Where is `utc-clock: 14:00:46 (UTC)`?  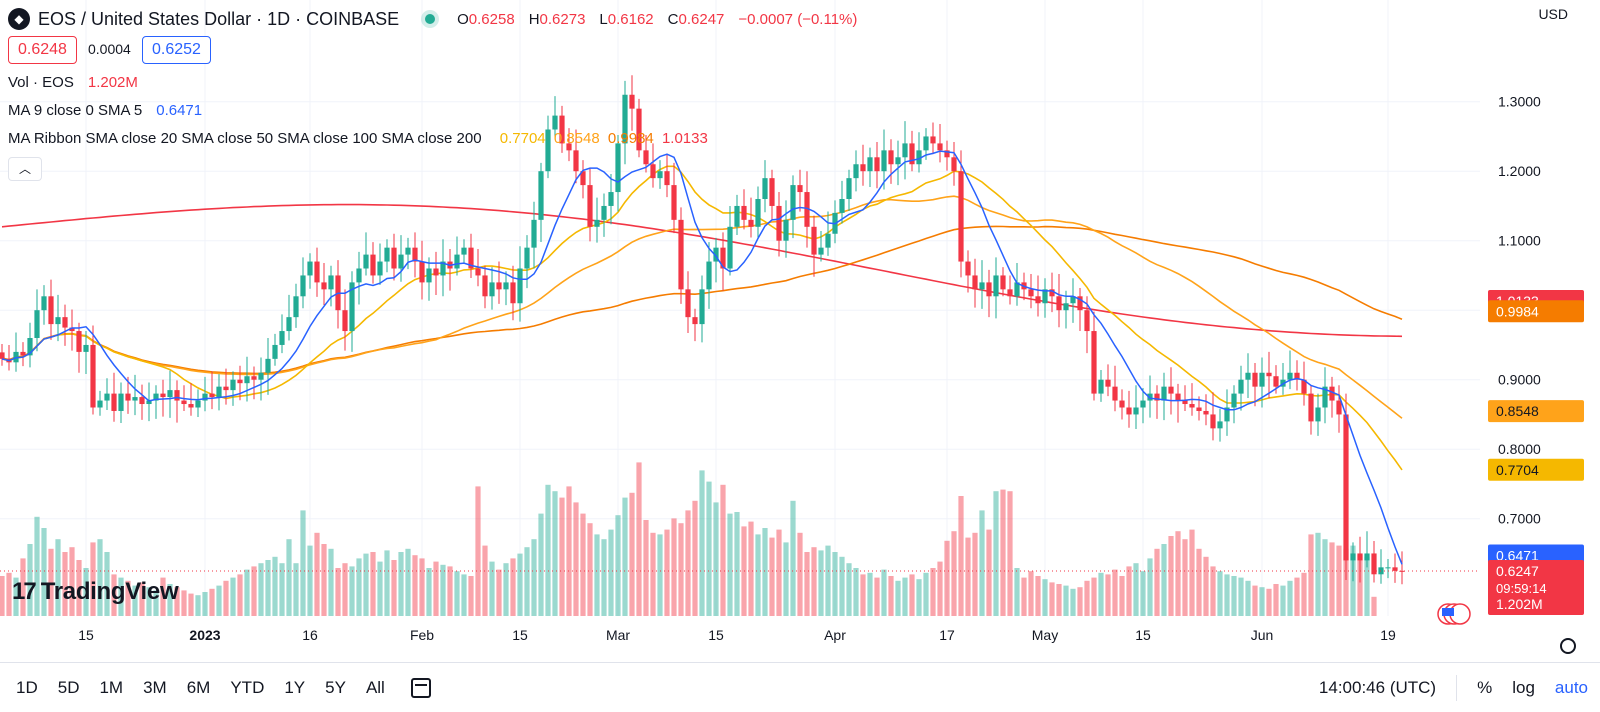 utc-clock: 14:00:46 (UTC) is located at coordinates (1377, 687).